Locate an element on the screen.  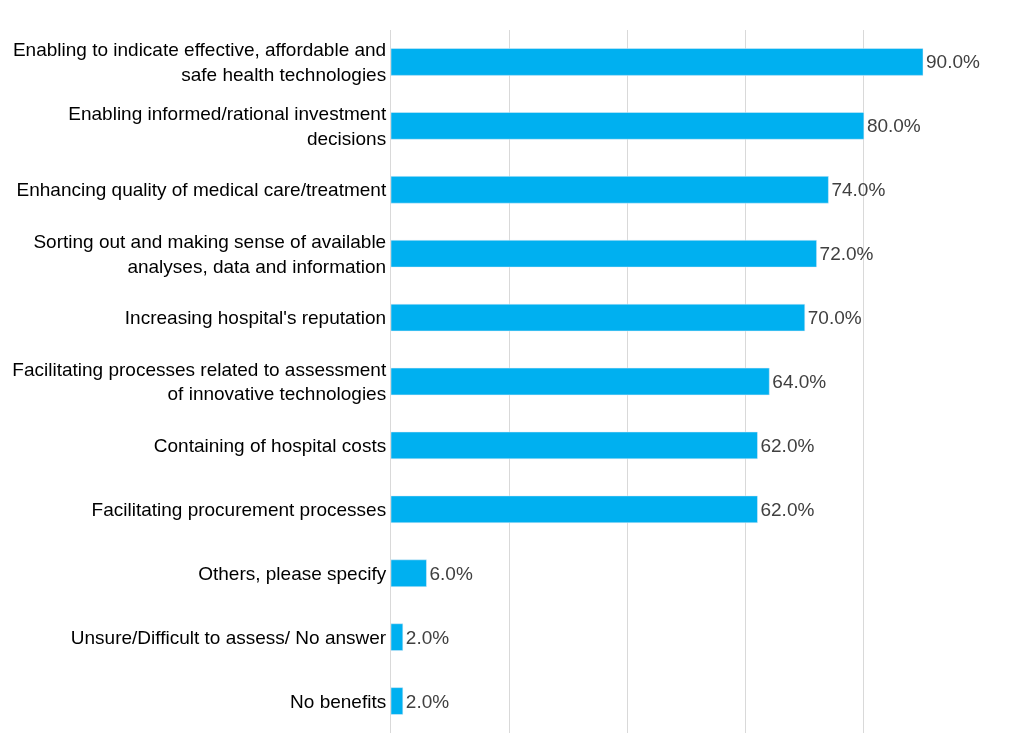
data-label: 70.0% is located at coordinates (834, 318).